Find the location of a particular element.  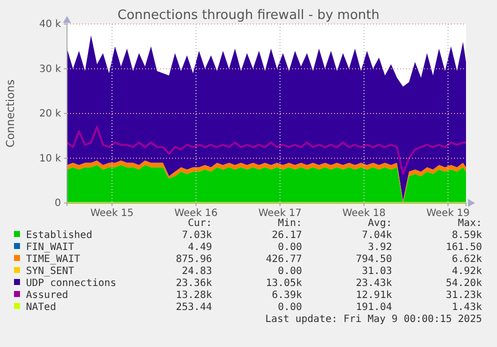

text: 4.92k is located at coordinates (467, 271).